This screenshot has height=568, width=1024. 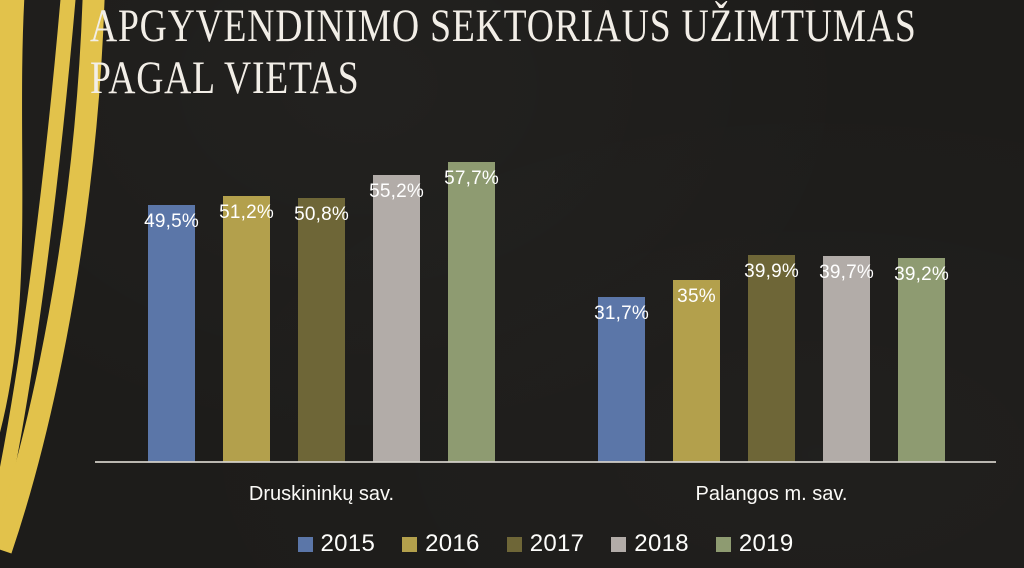 What do you see at coordinates (471, 178) in the screenshot?
I see `bar-value-label: 57,7%` at bounding box center [471, 178].